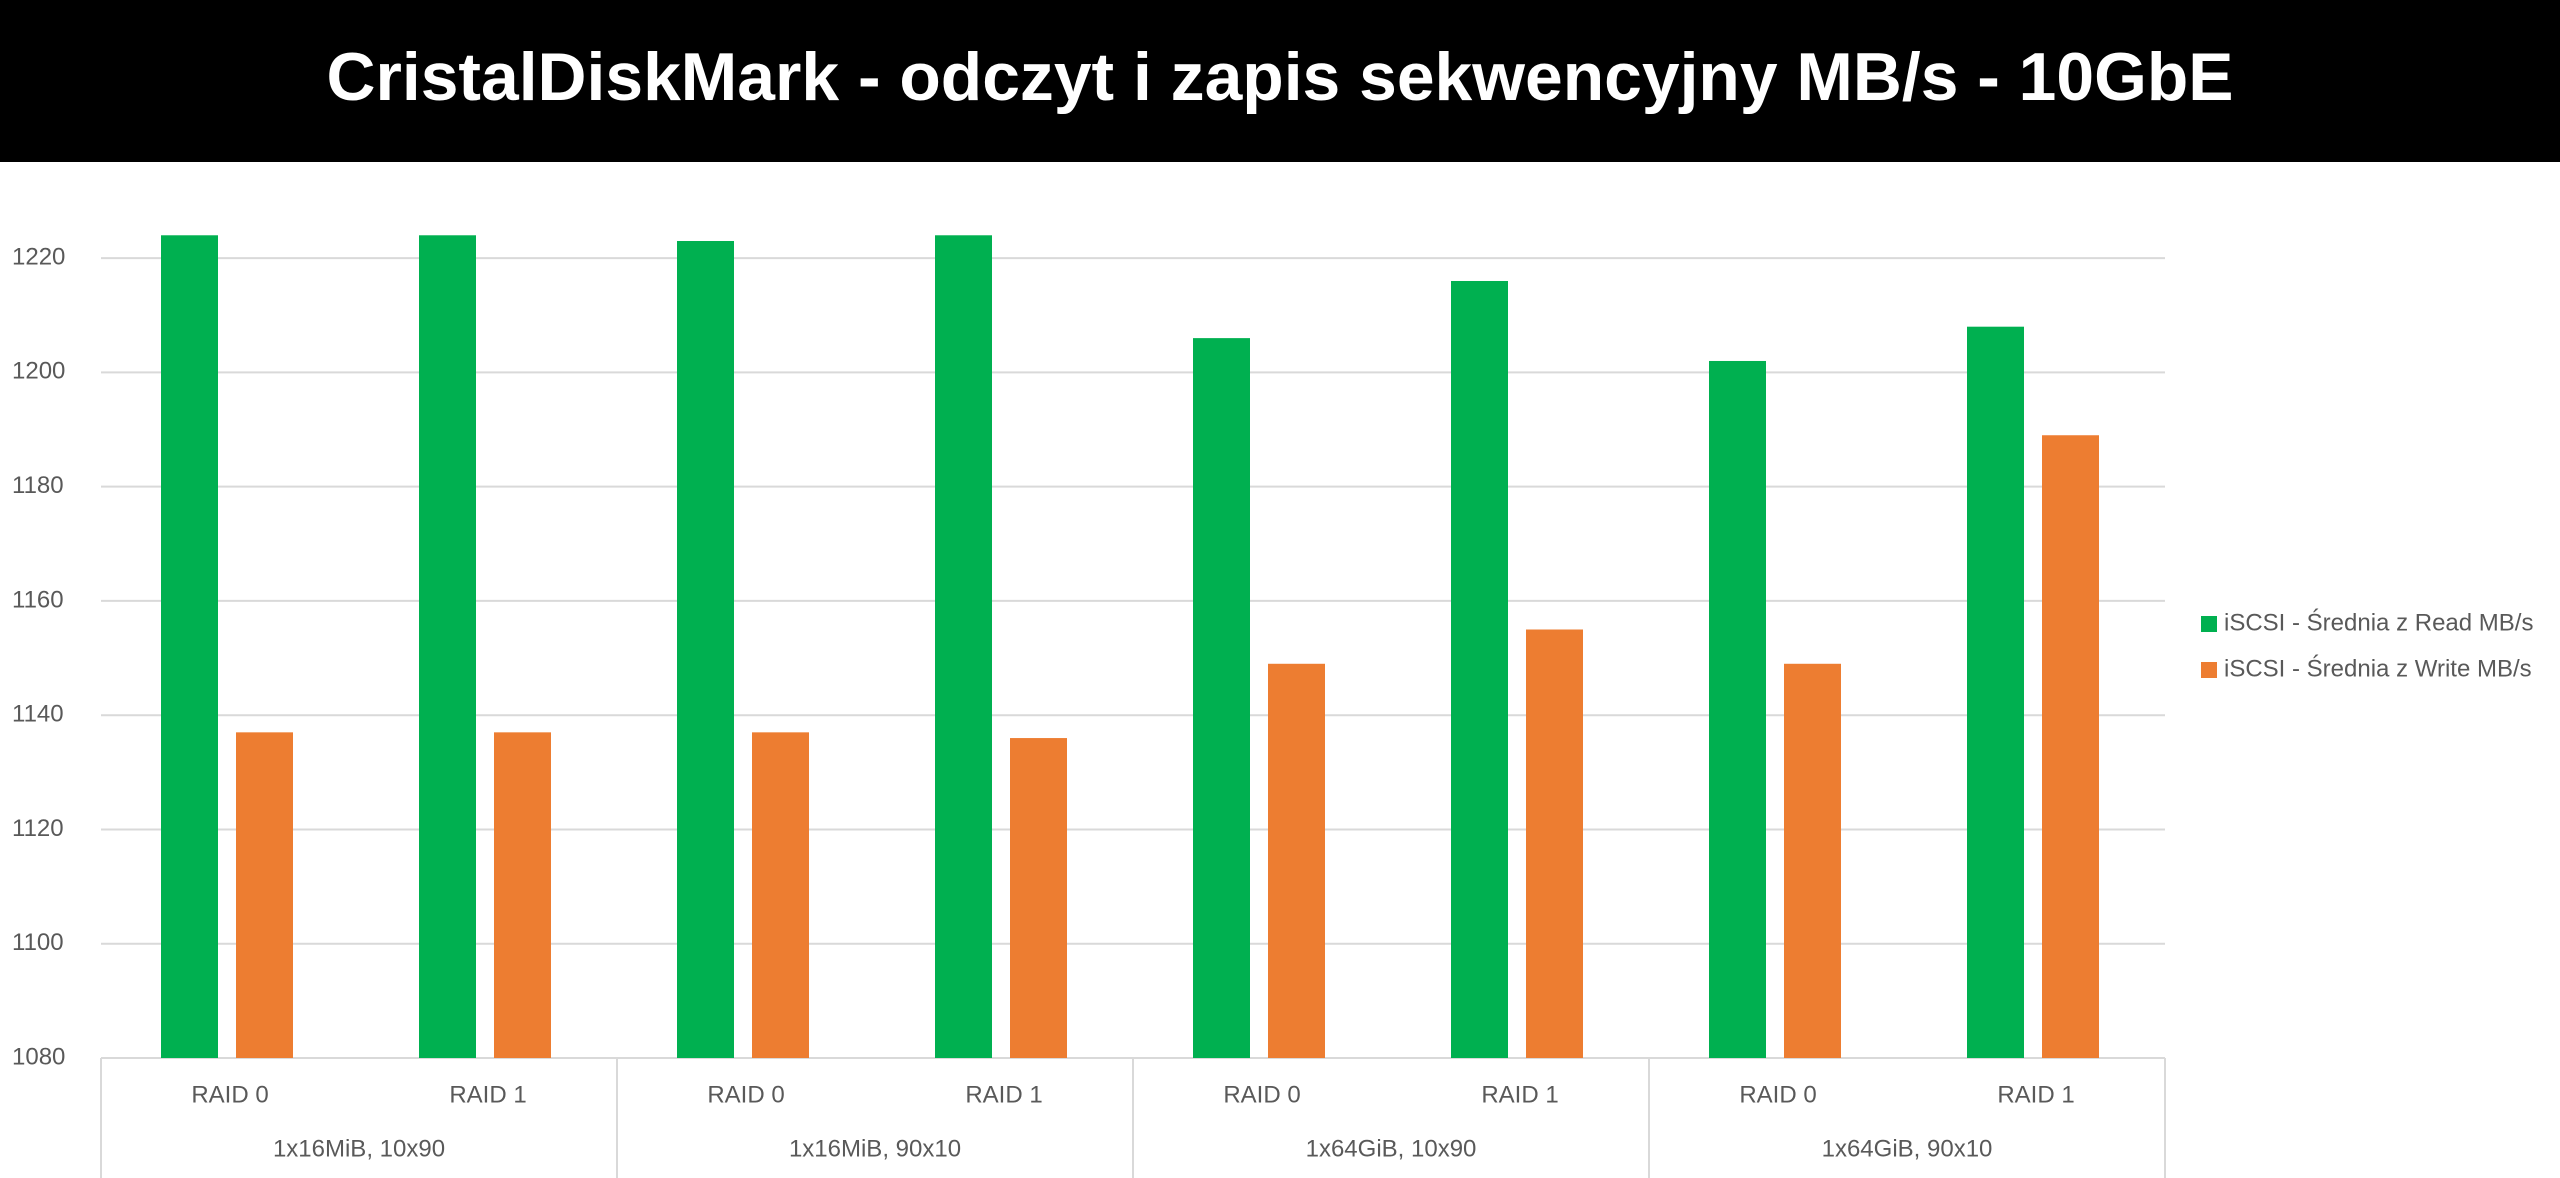 The height and width of the screenshot is (1178, 2560). I want to click on legend-label: iSCSI - Średnia z Read MB/s, so click(2378, 622).